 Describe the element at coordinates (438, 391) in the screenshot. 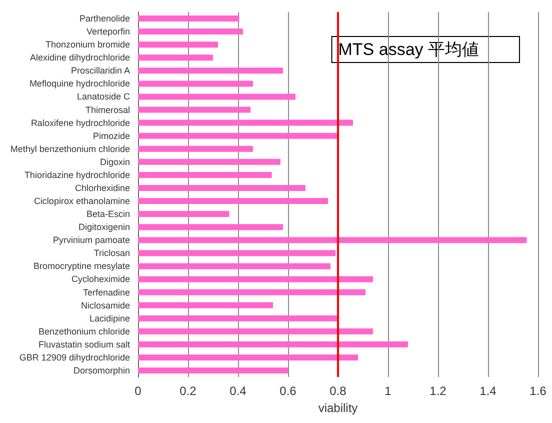

I see `x-tick-label: 1.2` at that location.